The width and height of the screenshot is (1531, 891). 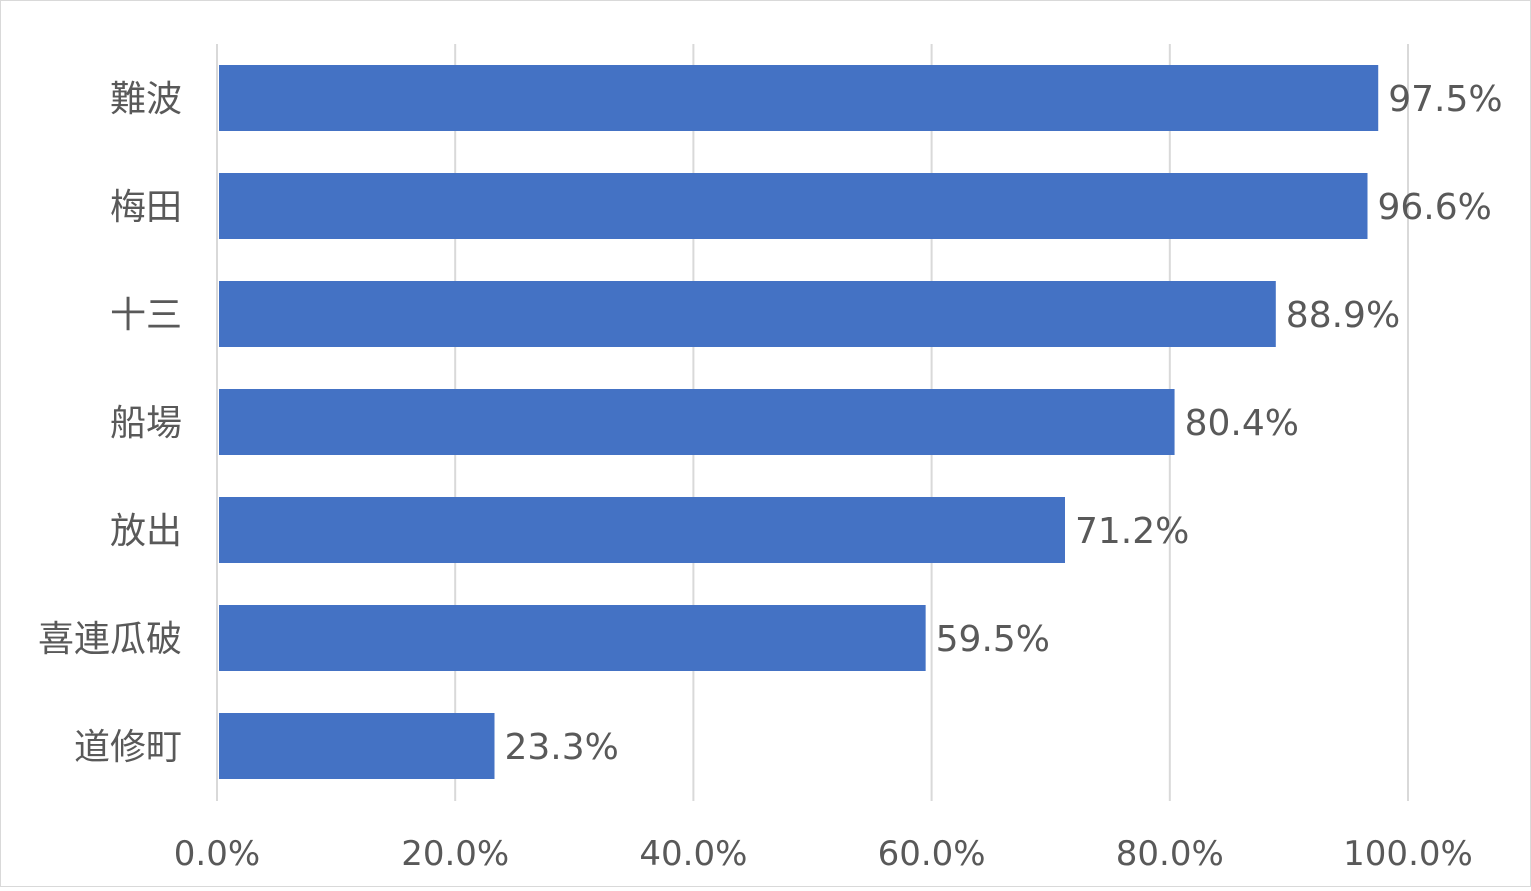 What do you see at coordinates (146, 207) in the screenshot?
I see `category-label: 梅田` at bounding box center [146, 207].